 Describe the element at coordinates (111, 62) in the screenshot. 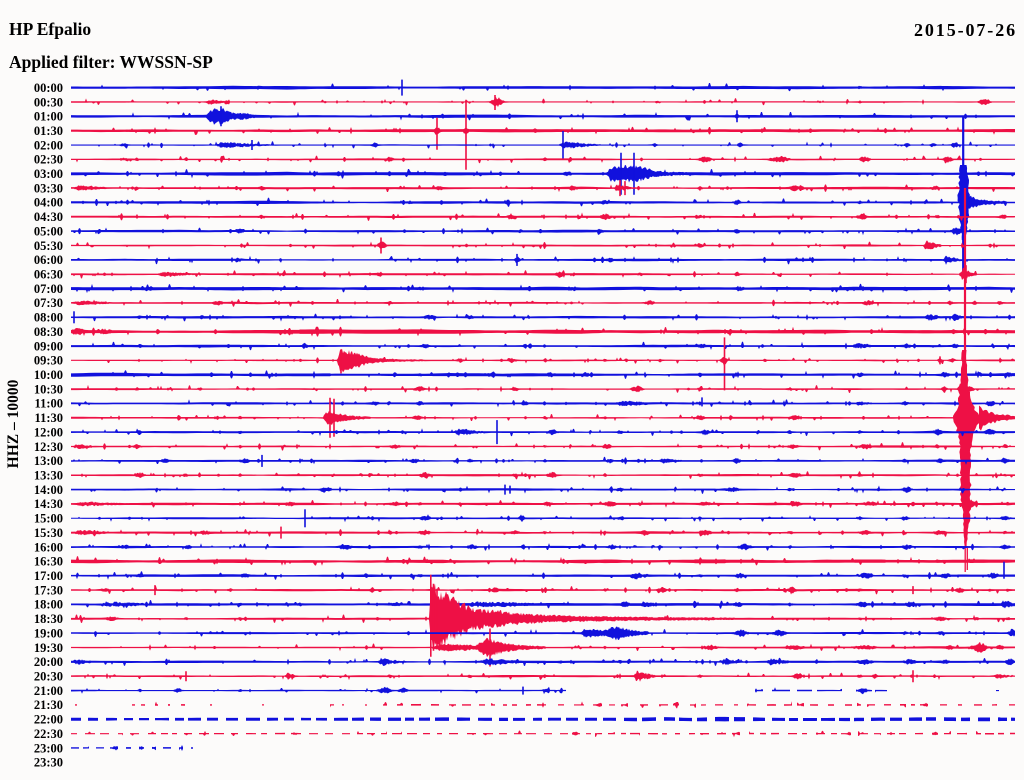

I see `svg-text: Applied filter: WWSSN-SP` at that location.